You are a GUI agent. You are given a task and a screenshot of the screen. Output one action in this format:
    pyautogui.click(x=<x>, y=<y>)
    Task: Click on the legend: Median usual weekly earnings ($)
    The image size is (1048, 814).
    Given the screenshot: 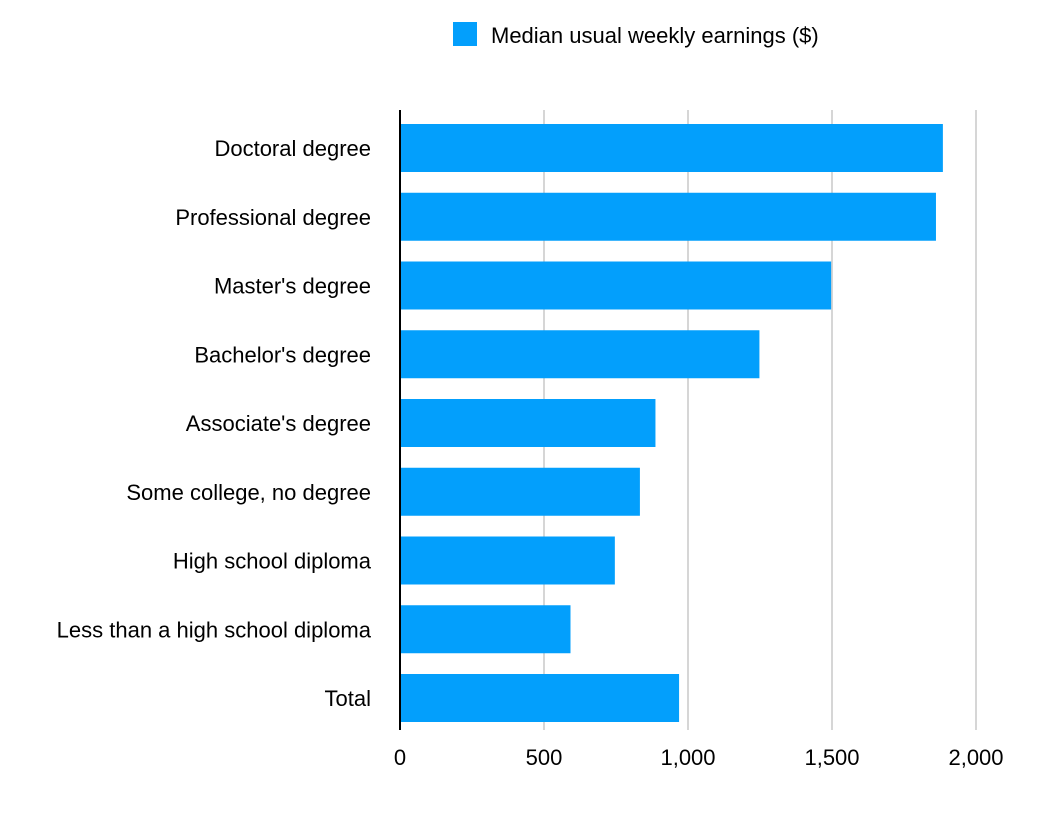 What is the action you would take?
    pyautogui.click(x=636, y=35)
    